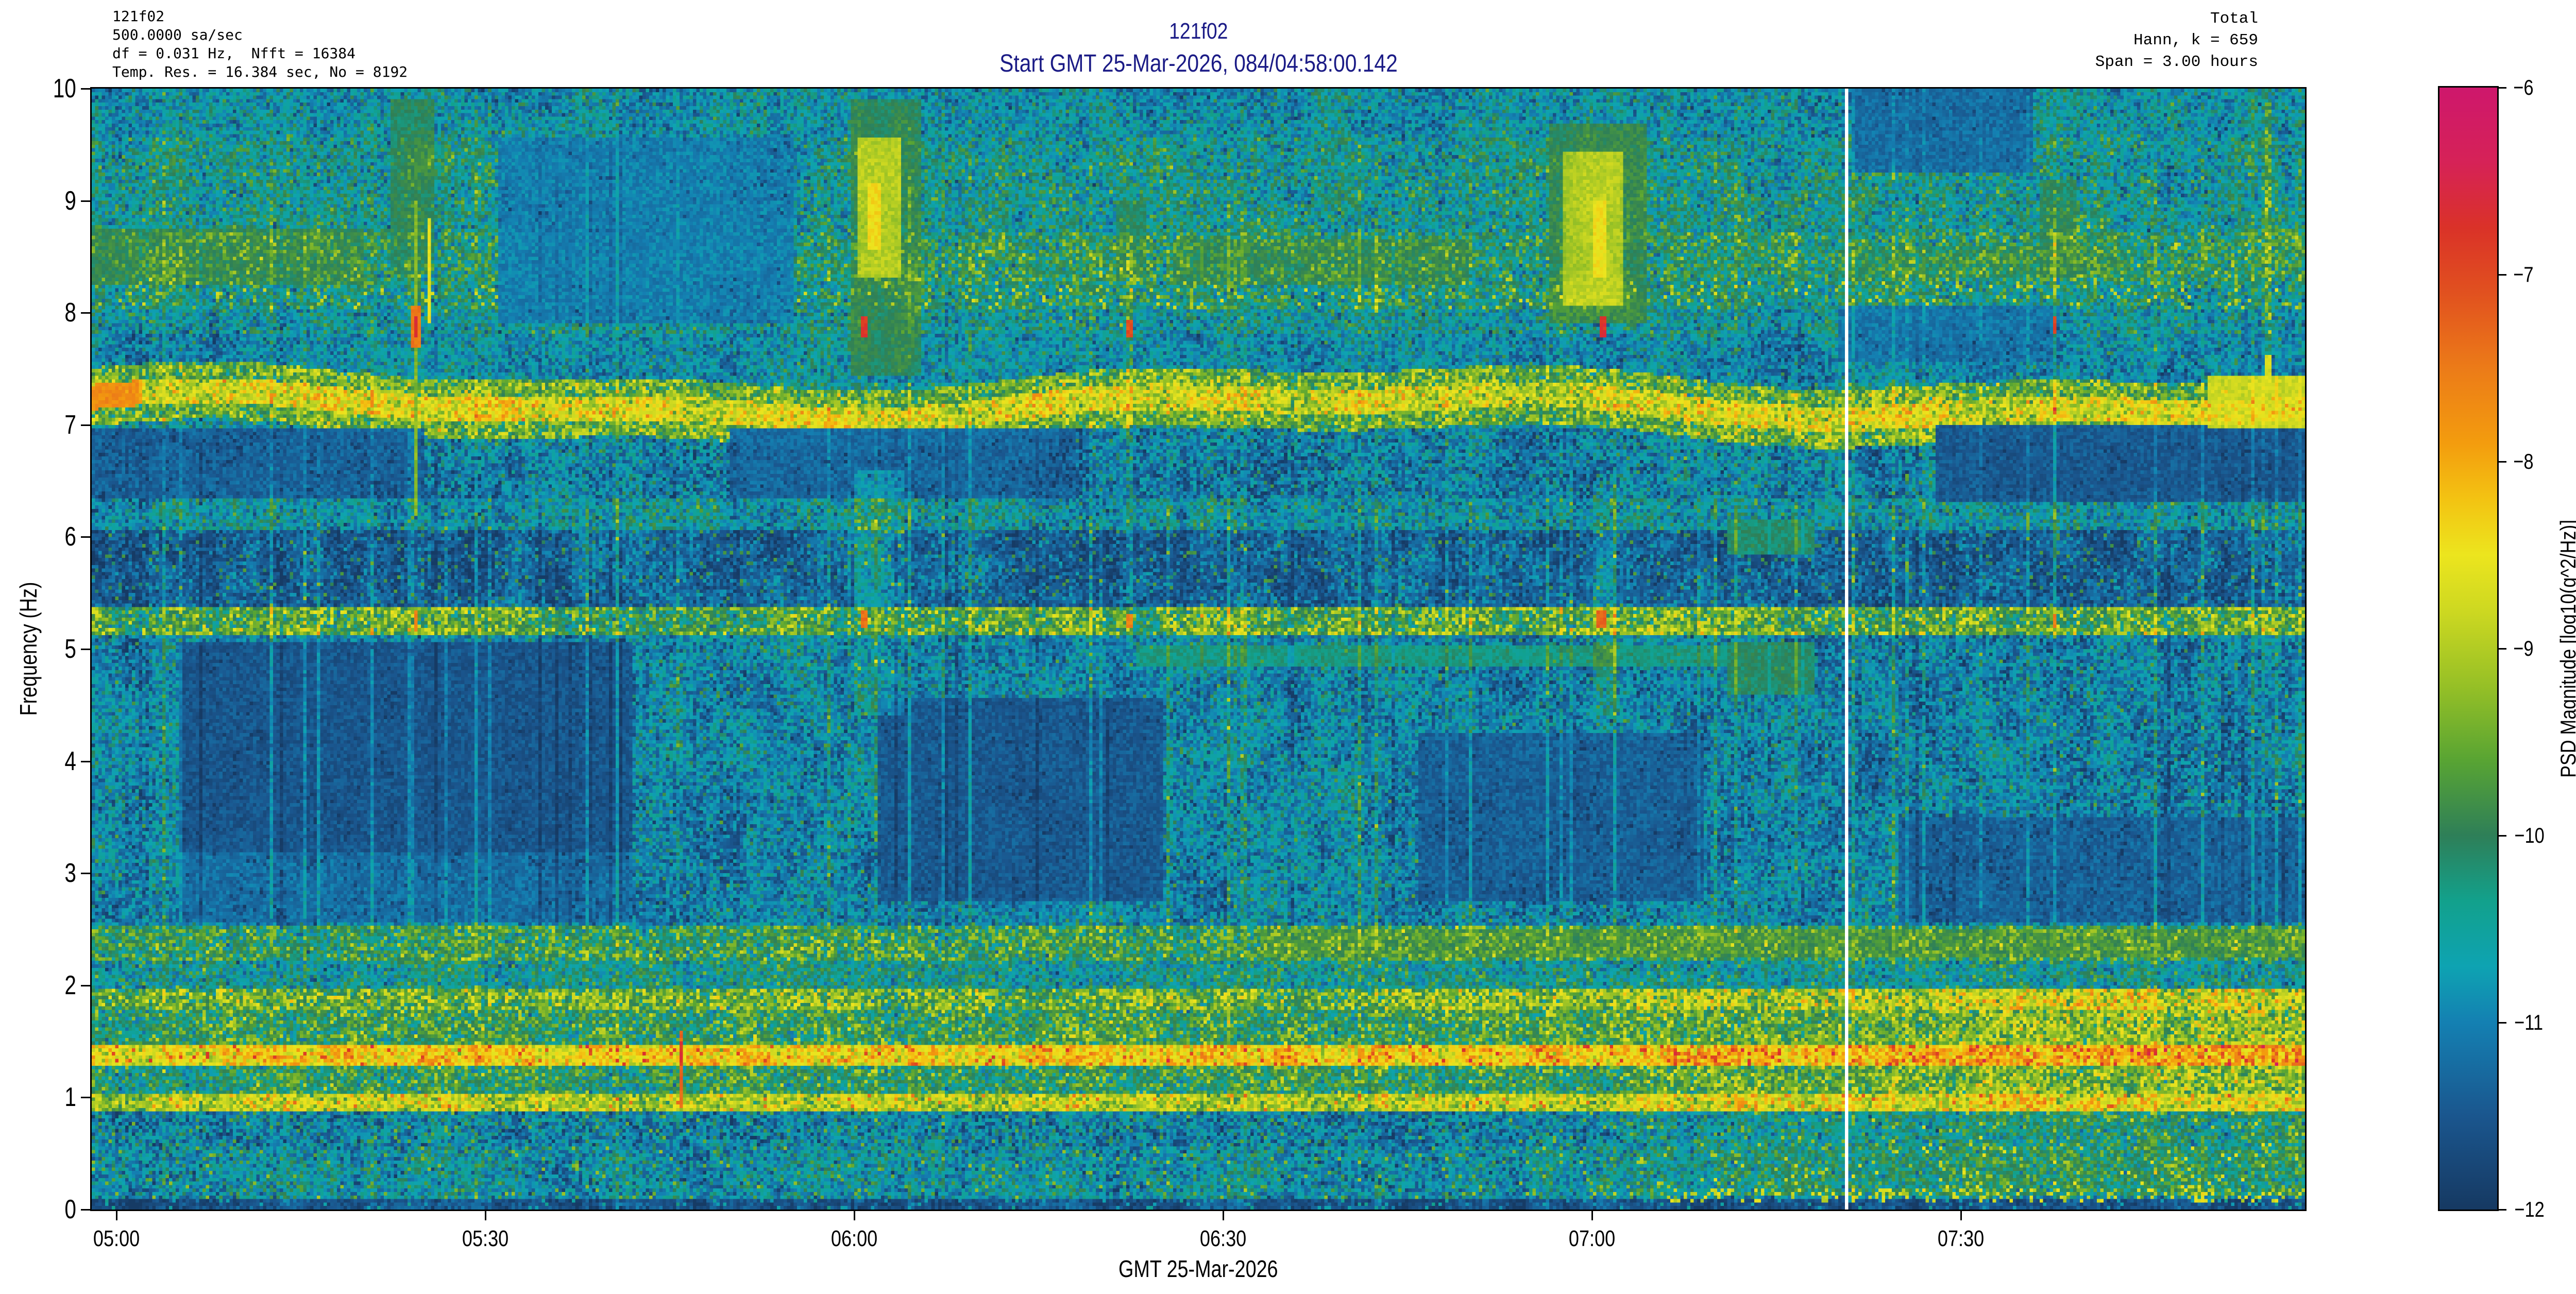 This screenshot has width=2576, height=1294. What do you see at coordinates (38, 536) in the screenshot?
I see `y-tick-label: 6` at bounding box center [38, 536].